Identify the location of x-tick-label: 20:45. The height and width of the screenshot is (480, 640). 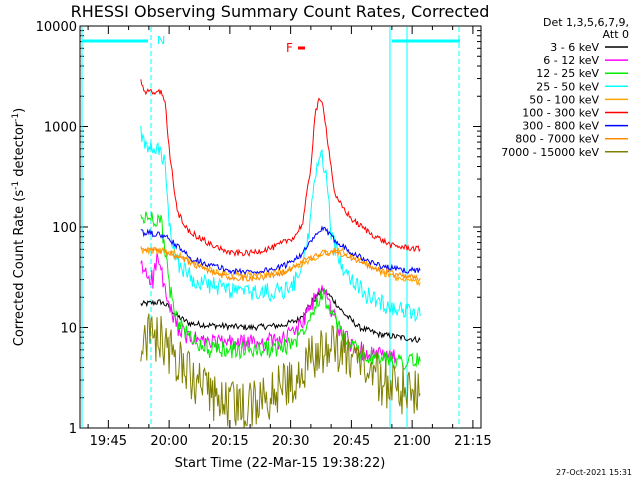
(351, 441).